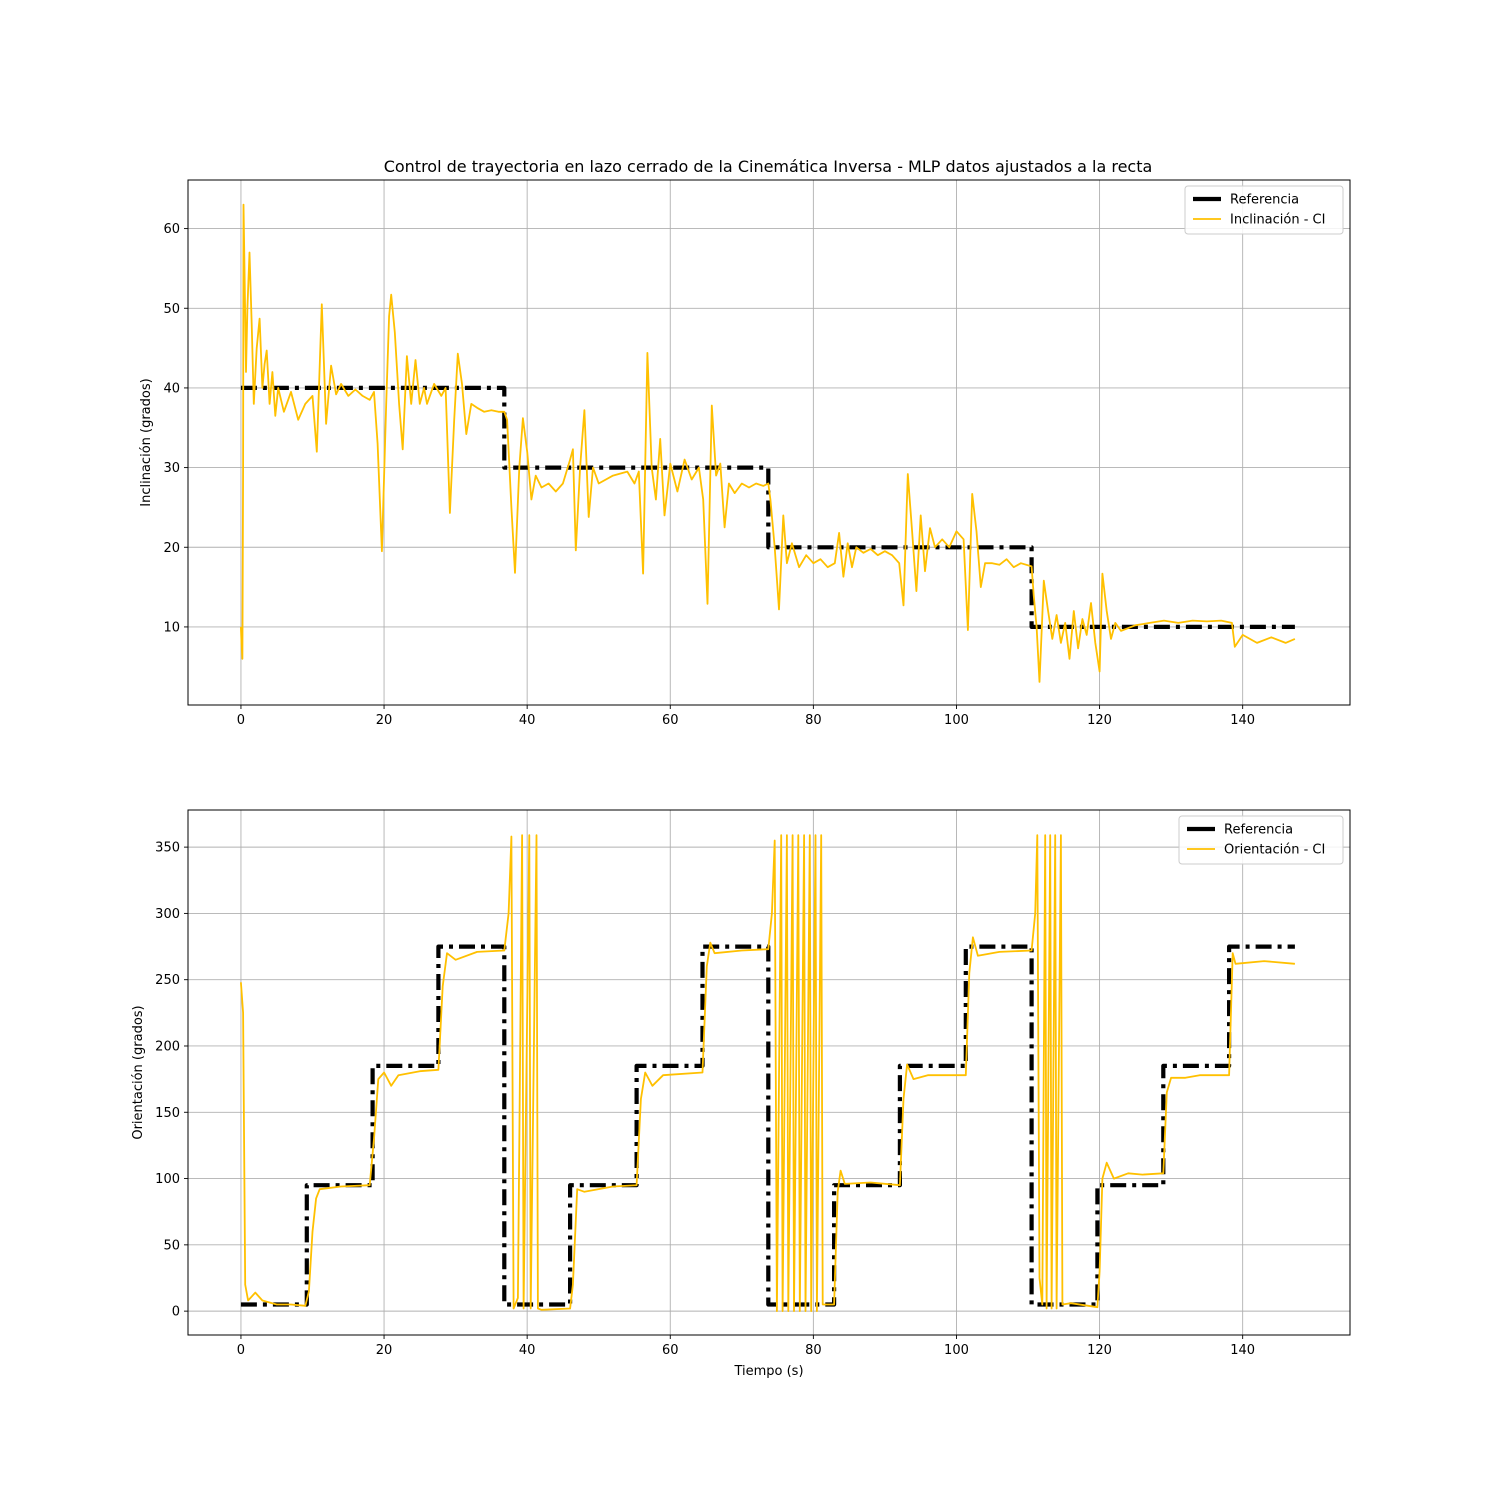 The height and width of the screenshot is (1500, 1500). Describe the element at coordinates (1277, 220) in the screenshot. I see `legend-entry-label: Inclinación - CI` at that location.